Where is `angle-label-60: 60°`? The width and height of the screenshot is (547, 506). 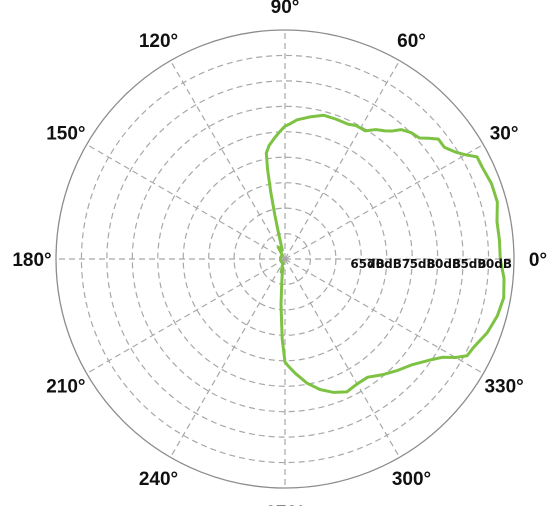
angle-label-60: 60° is located at coordinates (411, 41).